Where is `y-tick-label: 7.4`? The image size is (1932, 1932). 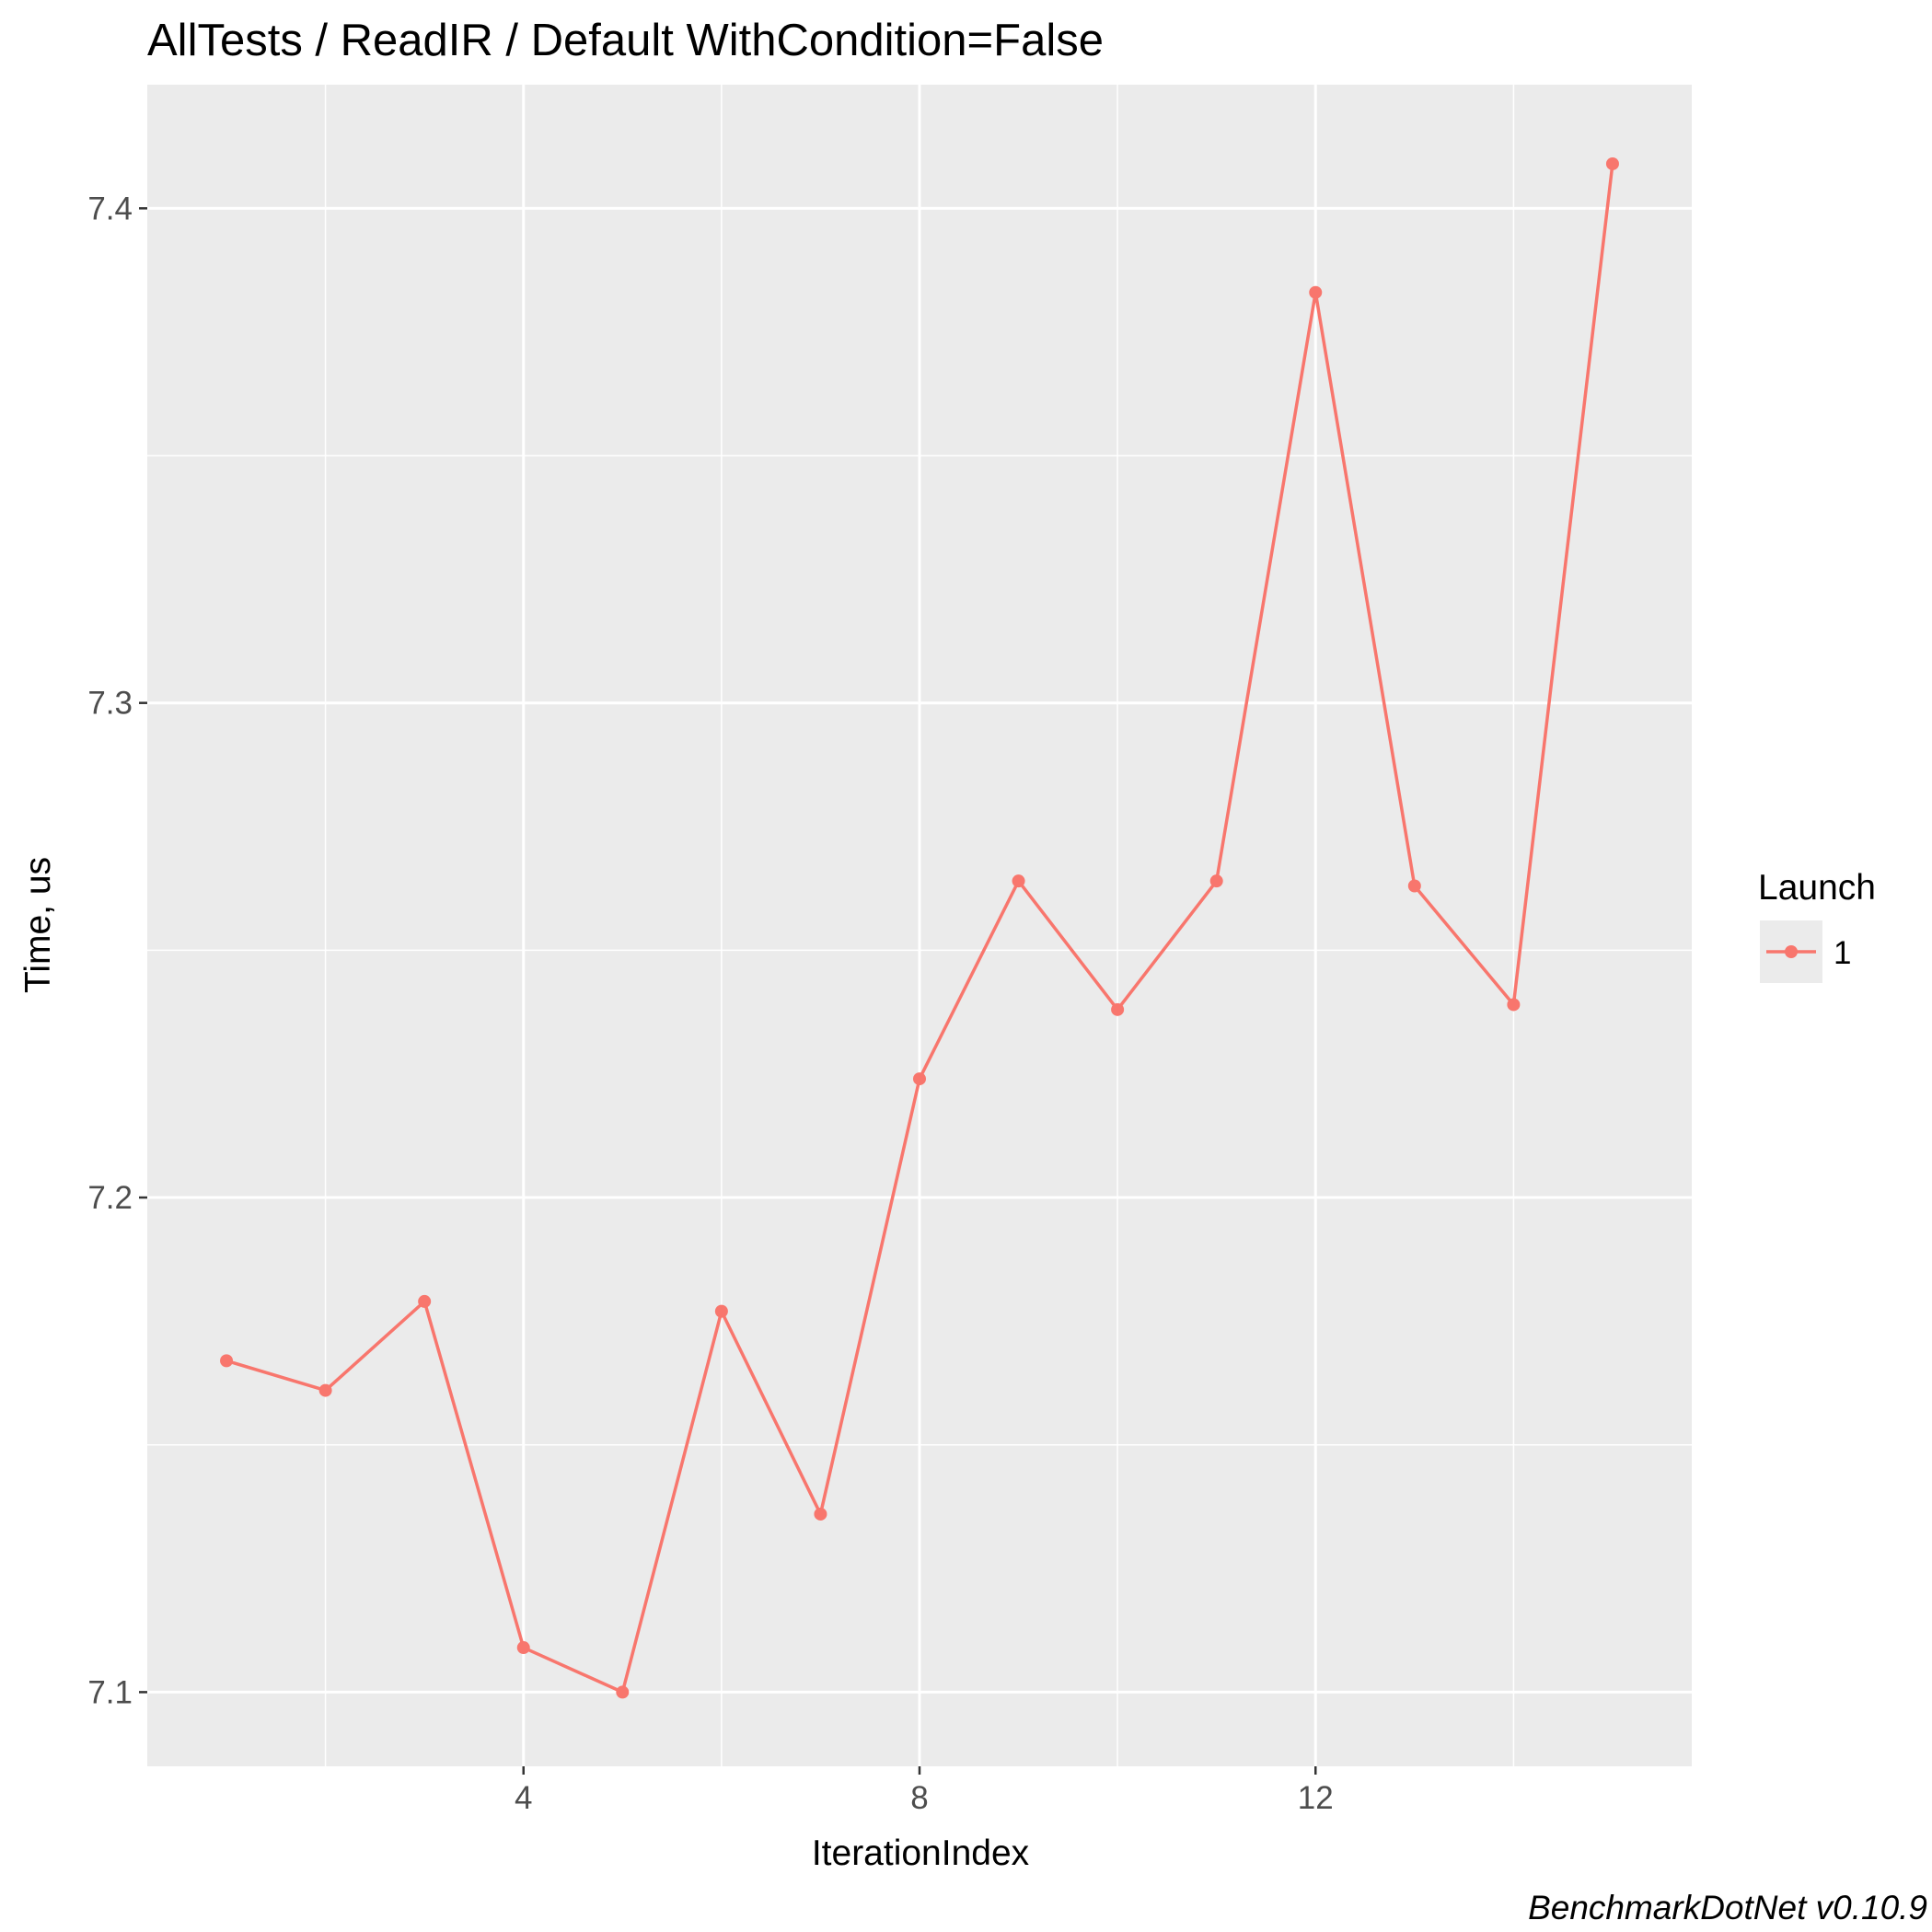 y-tick-label: 7.4 is located at coordinates (110, 209).